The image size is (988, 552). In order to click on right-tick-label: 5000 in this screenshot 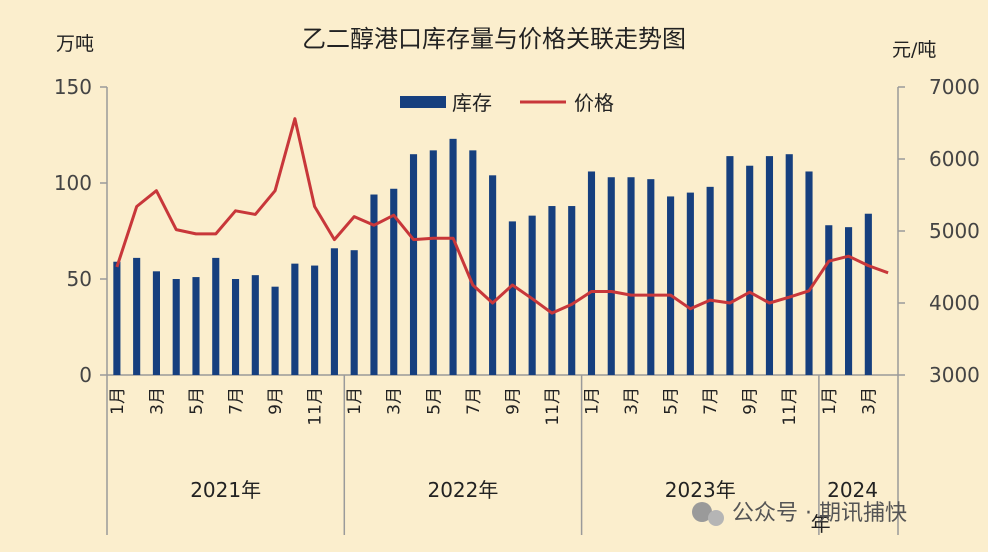, I will do `click(954, 231)`.